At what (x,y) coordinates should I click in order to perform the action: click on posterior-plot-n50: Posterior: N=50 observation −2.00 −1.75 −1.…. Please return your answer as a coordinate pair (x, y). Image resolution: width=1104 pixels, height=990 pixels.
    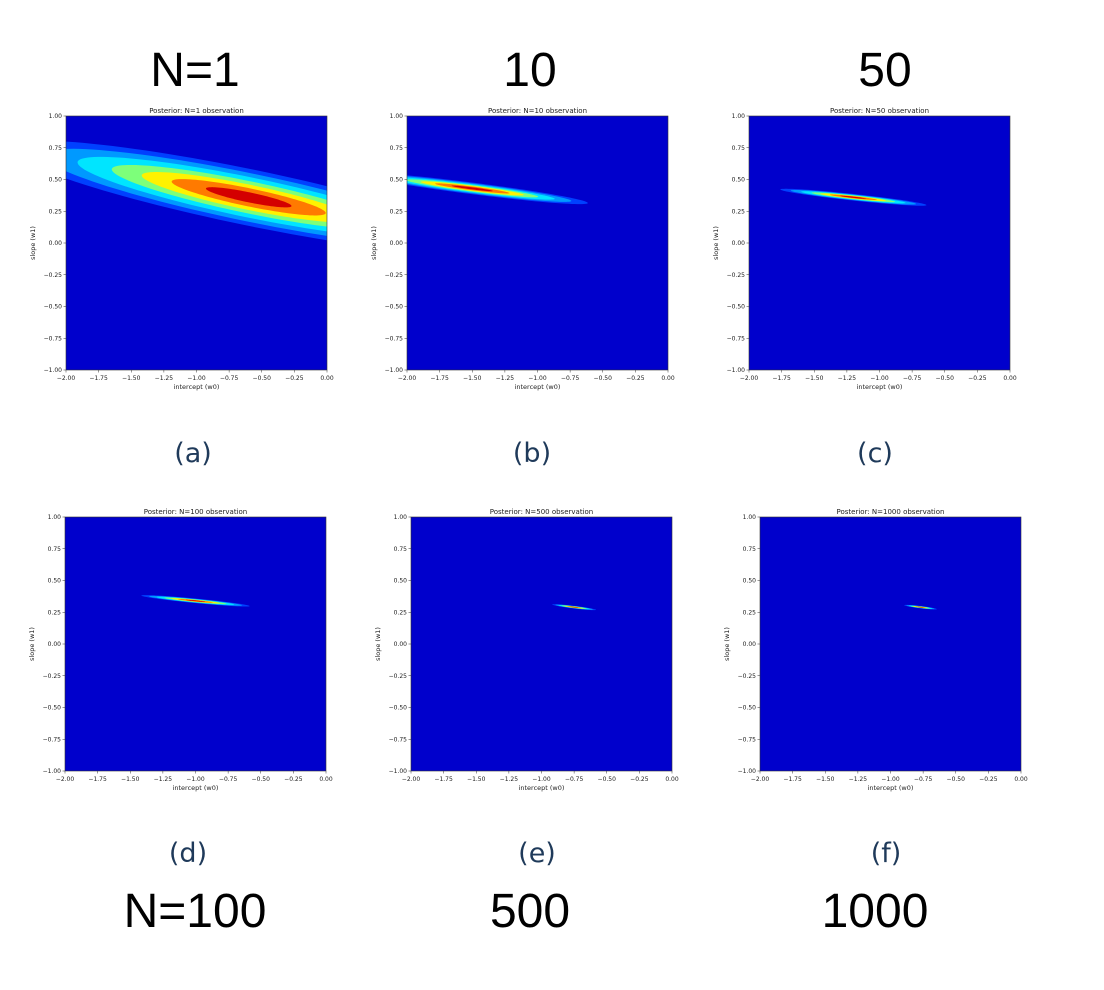
    Looking at the image, I should click on (864, 249).